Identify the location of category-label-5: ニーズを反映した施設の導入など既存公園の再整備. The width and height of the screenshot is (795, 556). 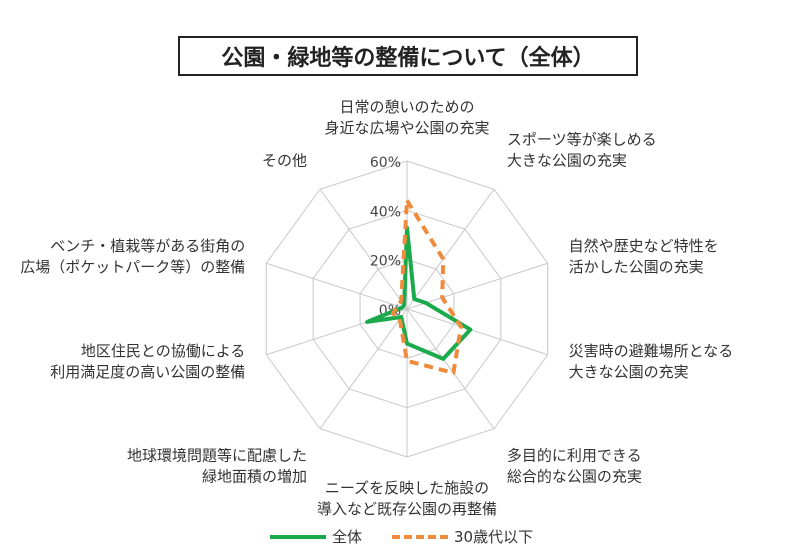
(407, 498).